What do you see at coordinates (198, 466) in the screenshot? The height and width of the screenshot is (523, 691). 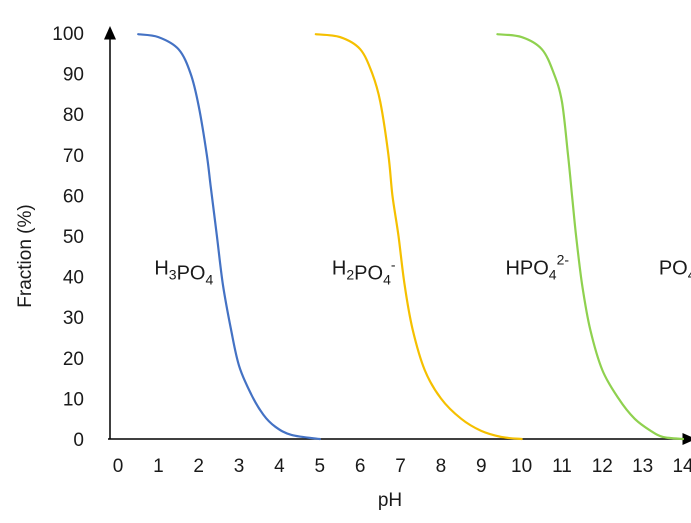 I see `x-tick-label: 2` at bounding box center [198, 466].